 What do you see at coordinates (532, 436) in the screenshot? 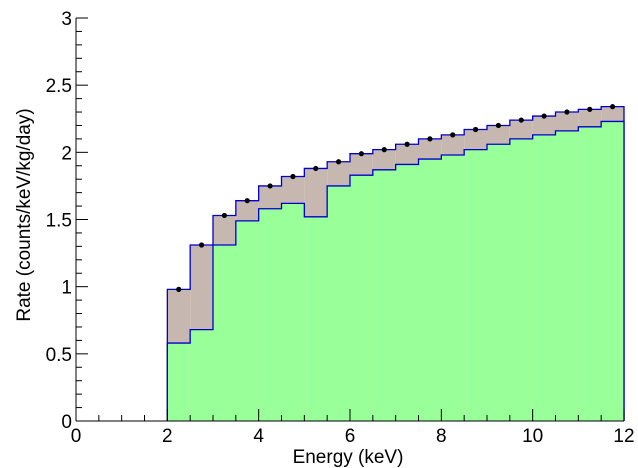
I see `x-tick-label-5: 10` at bounding box center [532, 436].